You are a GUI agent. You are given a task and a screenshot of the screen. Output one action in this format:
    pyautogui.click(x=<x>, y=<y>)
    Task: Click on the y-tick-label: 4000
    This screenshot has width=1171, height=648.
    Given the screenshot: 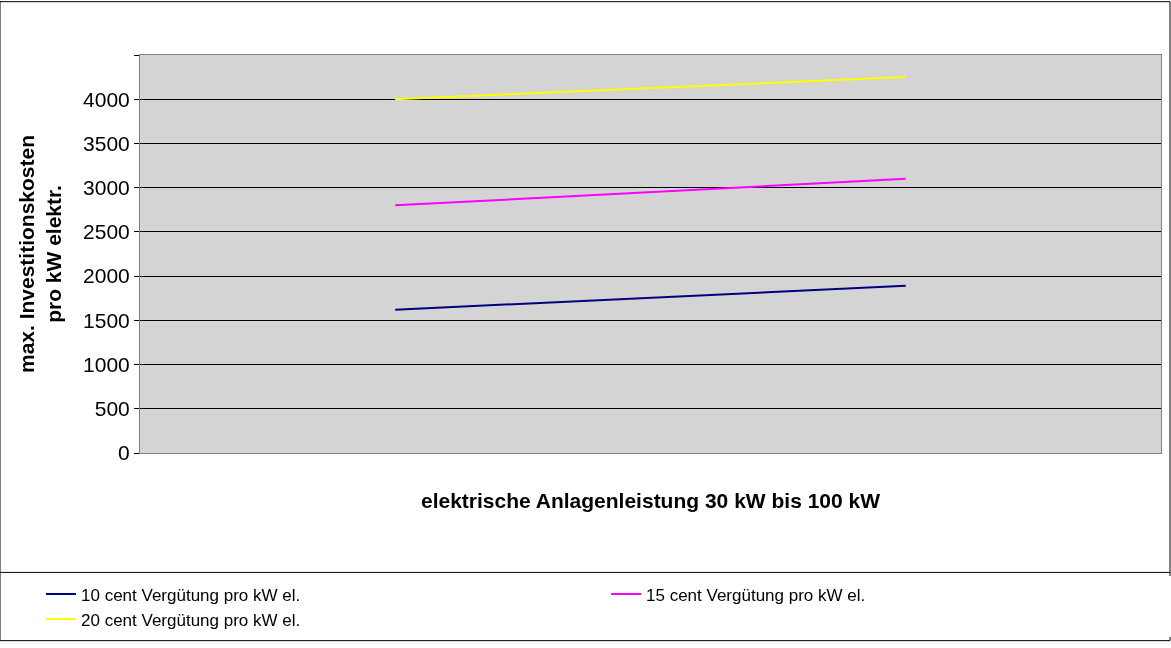 What is the action you would take?
    pyautogui.click(x=106, y=99)
    